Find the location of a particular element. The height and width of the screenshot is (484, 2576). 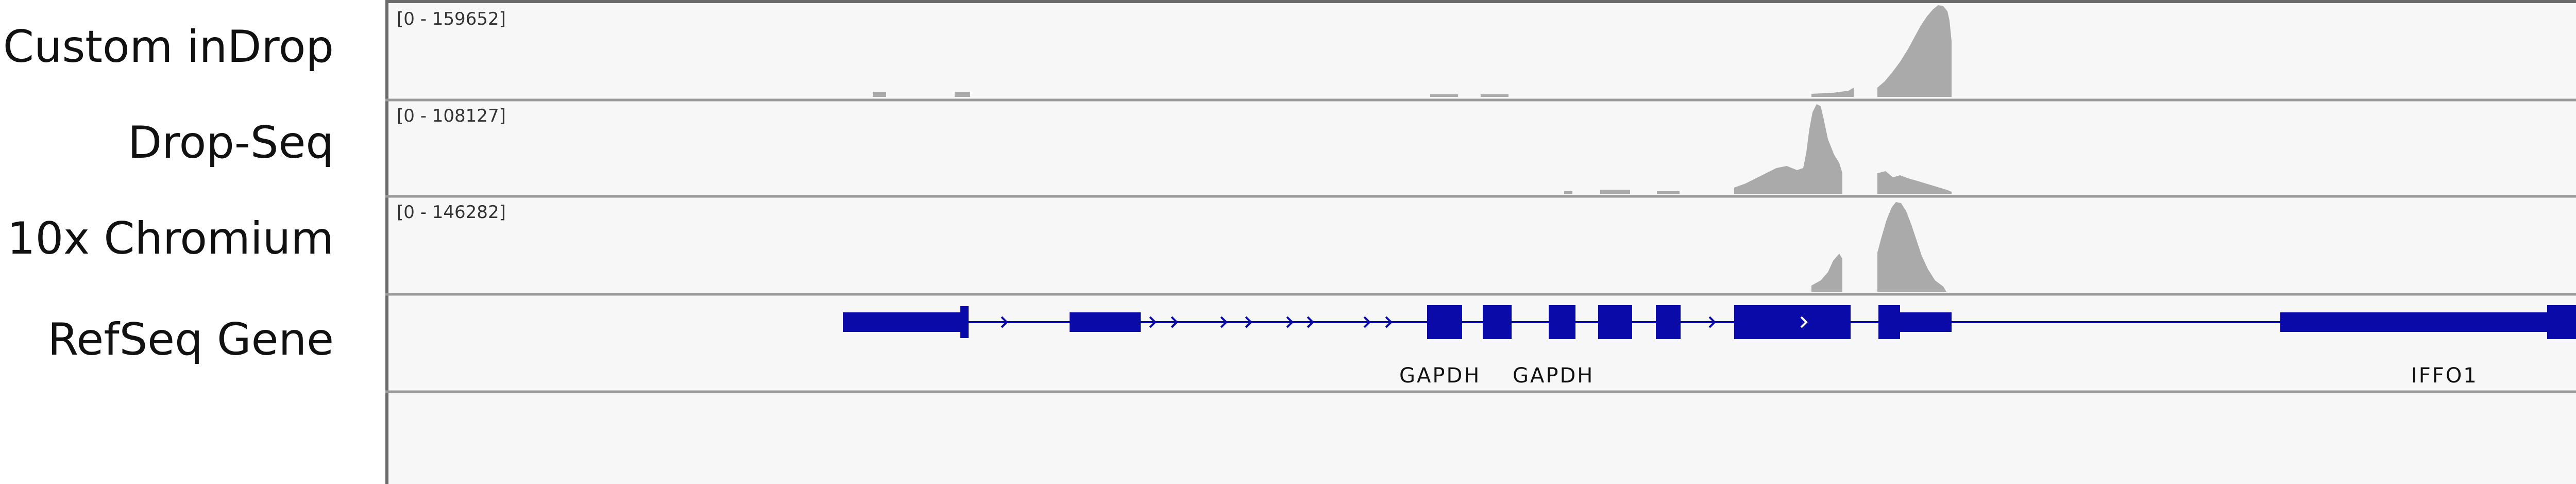

coverage-10x-chromium is located at coordinates (1878, 247).